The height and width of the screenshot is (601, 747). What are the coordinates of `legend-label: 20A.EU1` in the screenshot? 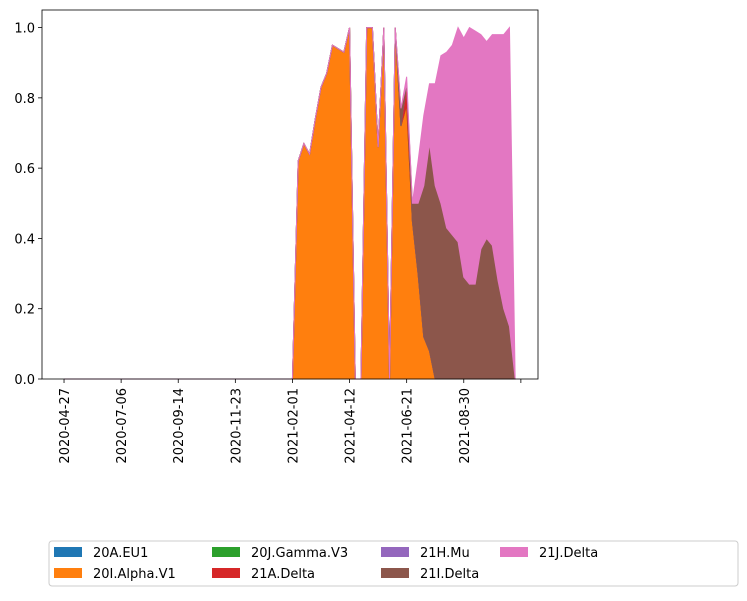 It's located at (120, 553).